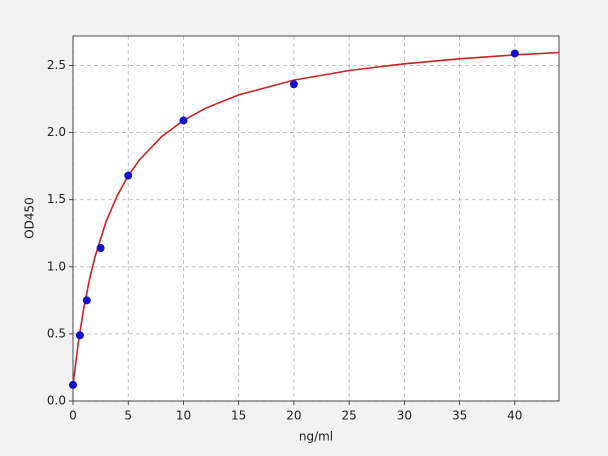 The image size is (608, 456). I want to click on y-axis-label: OD450, so click(30, 218).